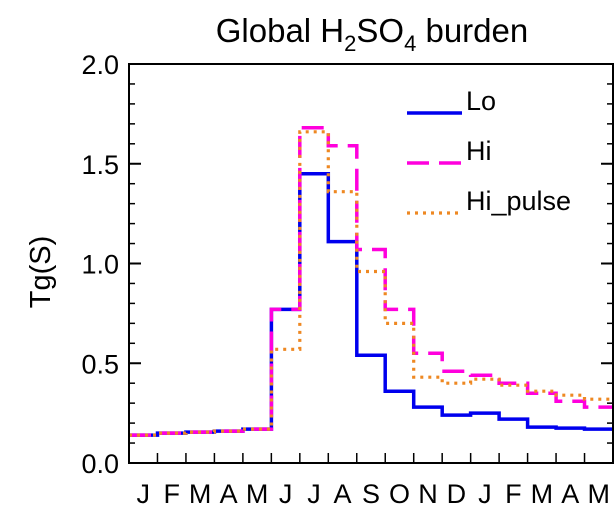  Describe the element at coordinates (100, 65) in the screenshot. I see `y-tick-label: 2.0` at that location.